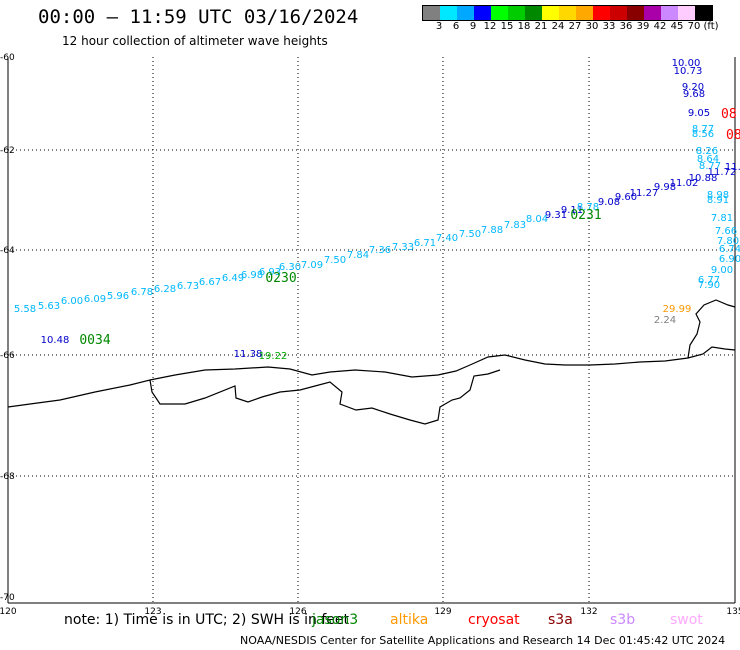 This screenshot has width=740, height=650. What do you see at coordinates (7, 251) in the screenshot?
I see `lat-tick-label: -64` at bounding box center [7, 251].